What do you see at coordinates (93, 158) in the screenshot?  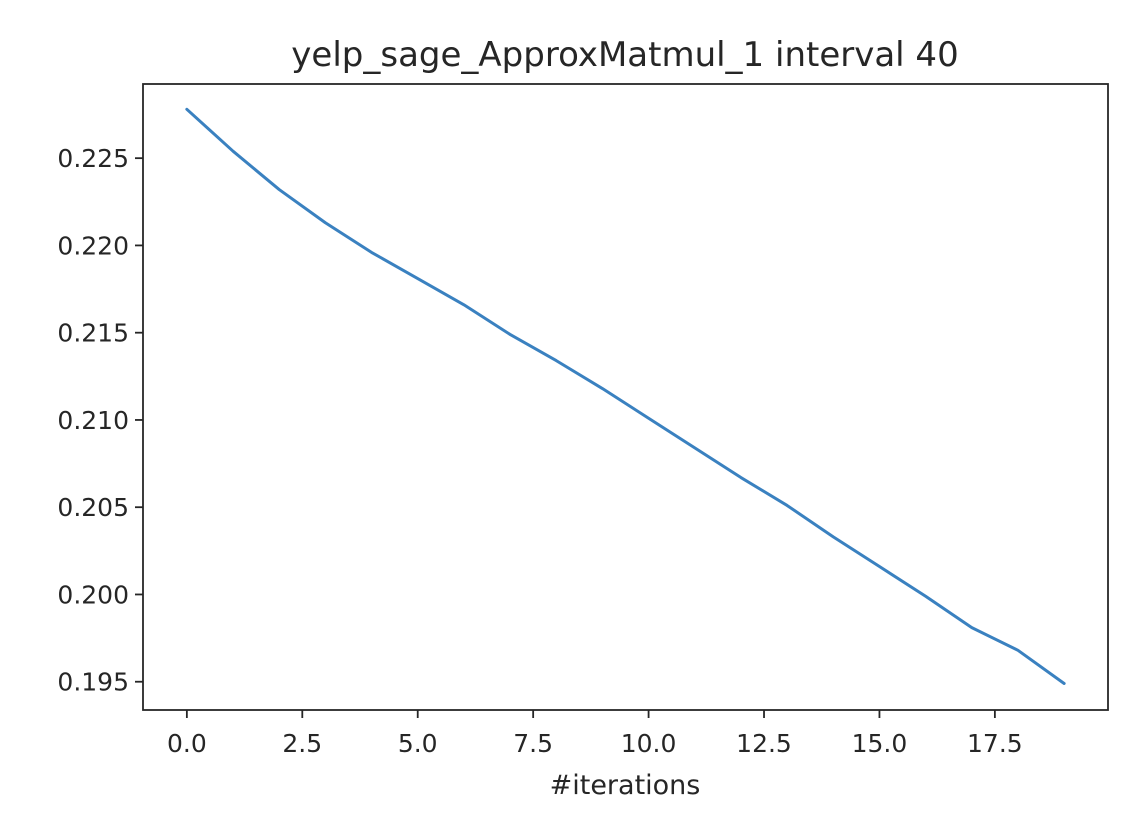 I see `y-tick-label: 0.225` at bounding box center [93, 158].